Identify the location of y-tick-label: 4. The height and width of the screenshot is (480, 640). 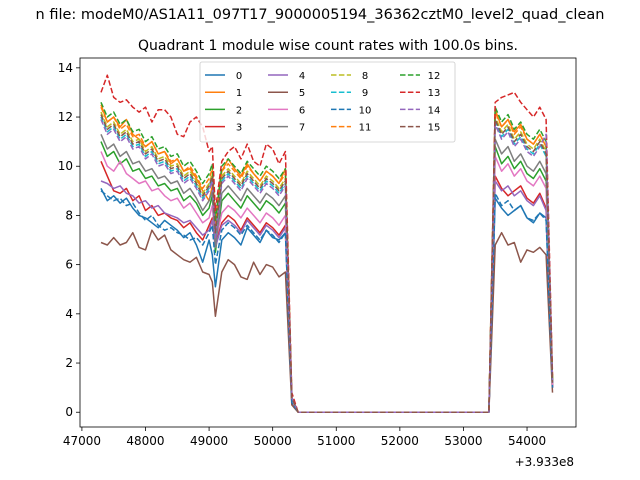
(69, 314).